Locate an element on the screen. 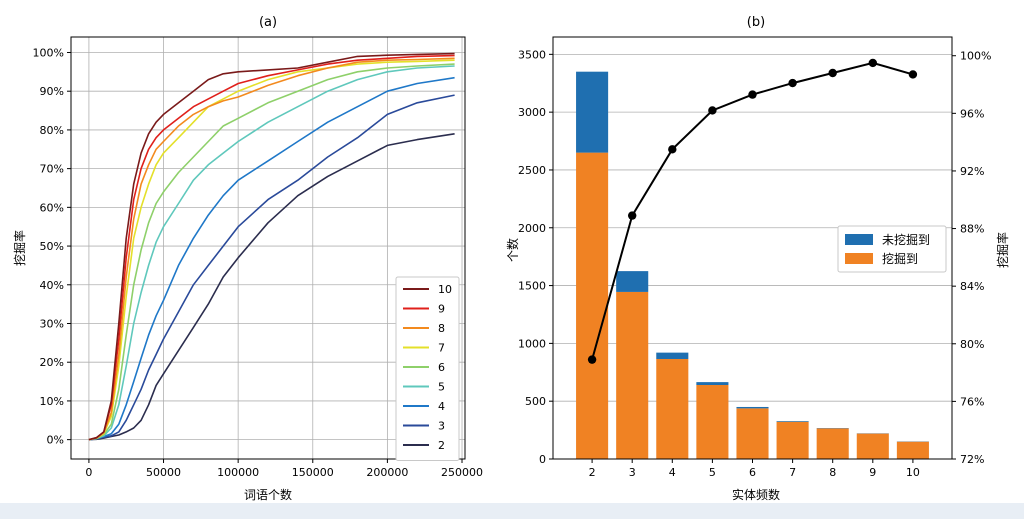 The height and width of the screenshot is (524, 1024). legend-label-0: 未挖掘到 is located at coordinates (906, 239).